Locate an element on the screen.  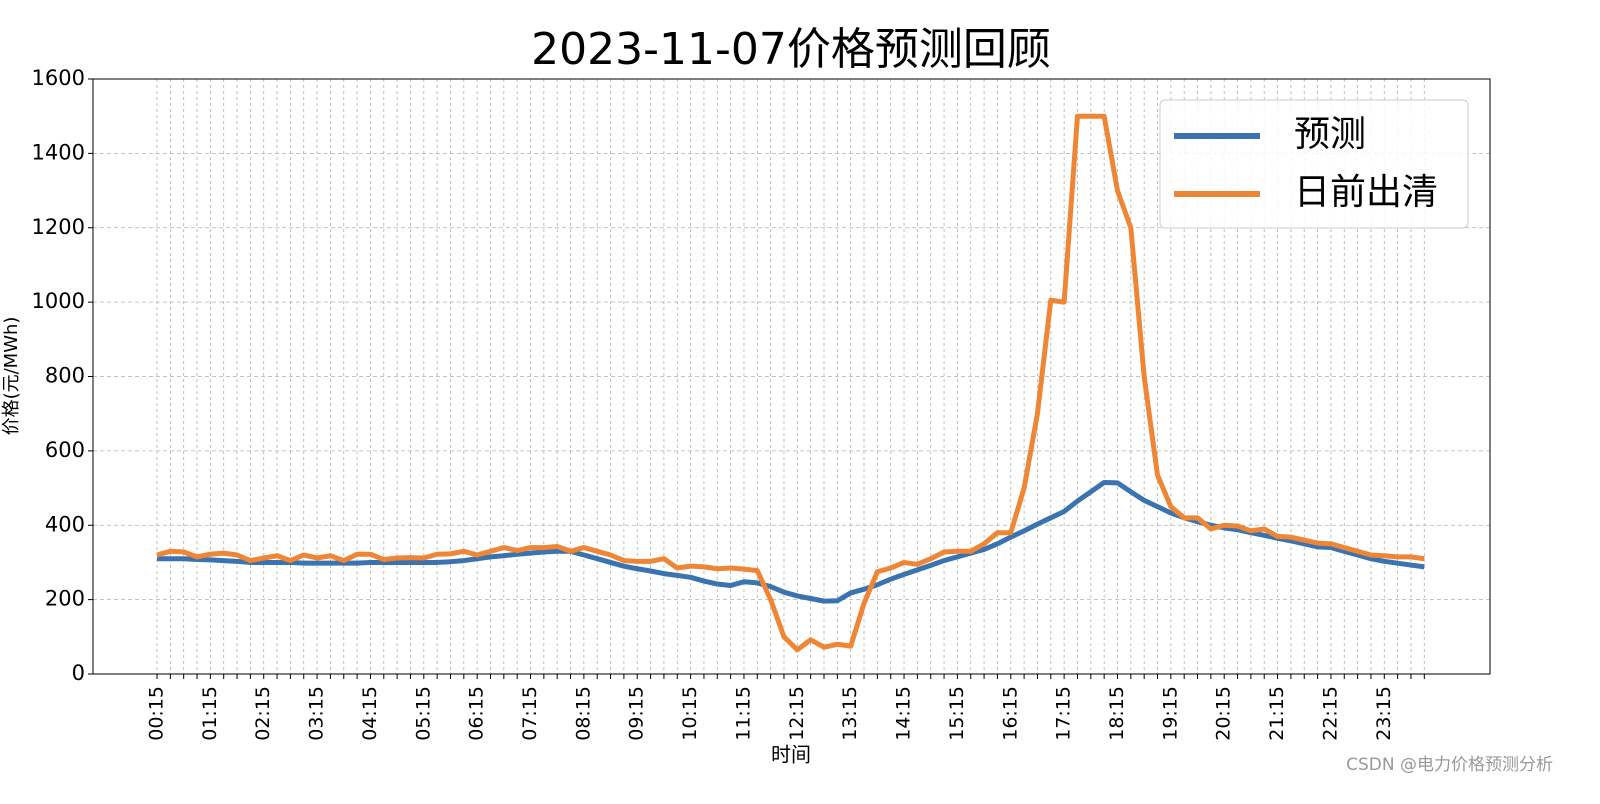
legend-label: 日前出清 is located at coordinates (1366, 192).